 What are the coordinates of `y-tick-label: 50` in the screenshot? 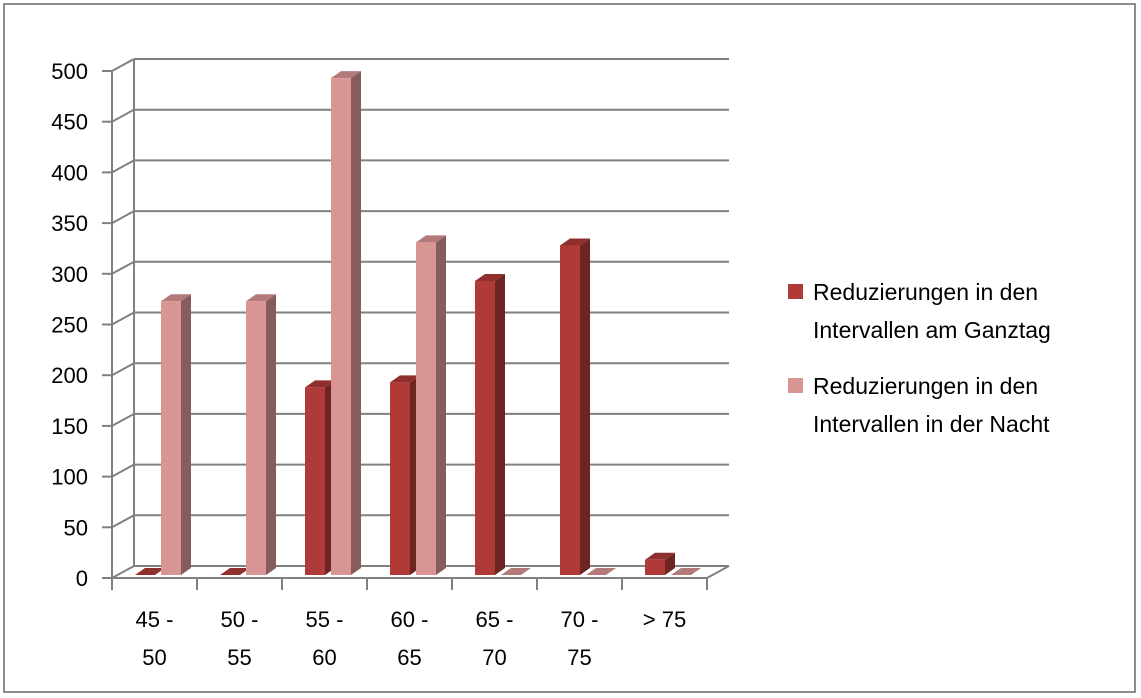 It's located at (76, 527).